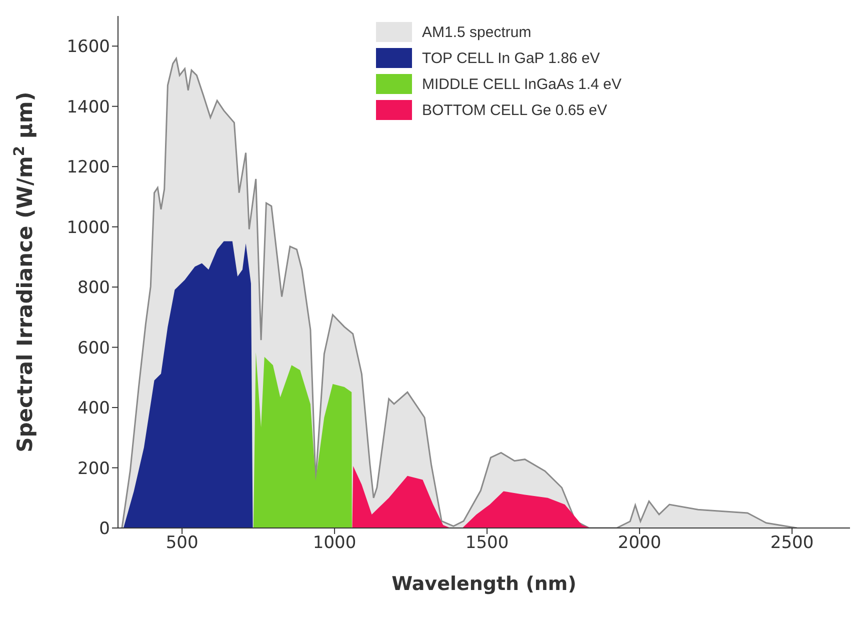  What do you see at coordinates (511, 58) in the screenshot?
I see `legend-label: TOP CELL In GaP 1.86 eV` at bounding box center [511, 58].